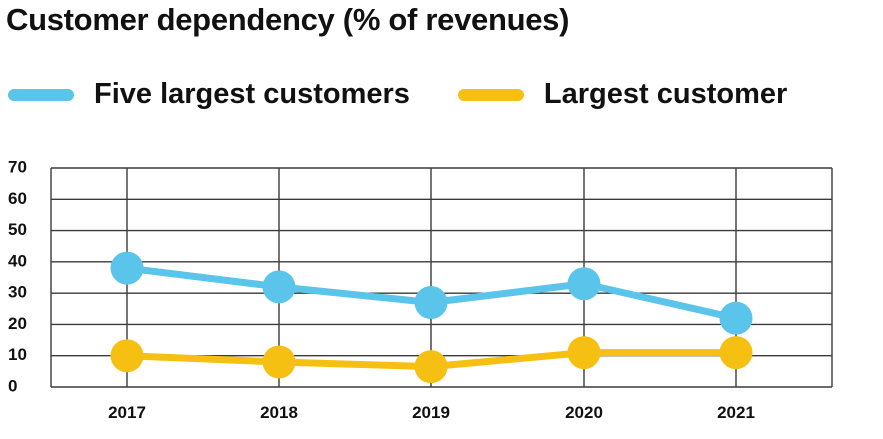 The width and height of the screenshot is (883, 439). What do you see at coordinates (736, 318) in the screenshot?
I see `data-point-five-largest-customers-2021` at bounding box center [736, 318].